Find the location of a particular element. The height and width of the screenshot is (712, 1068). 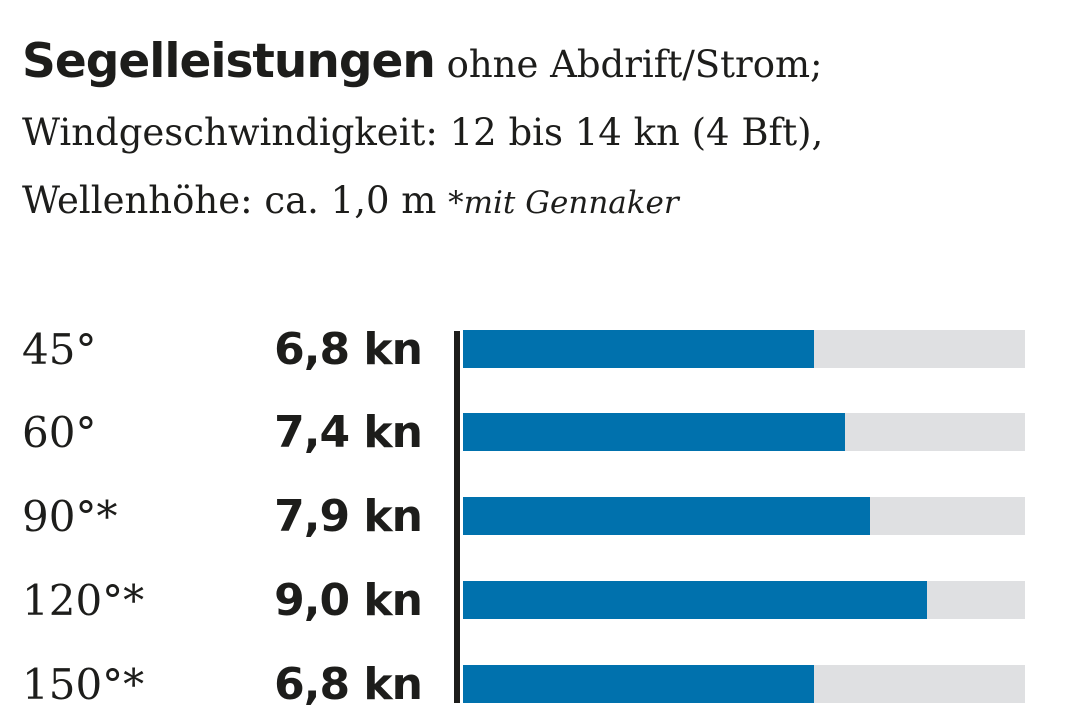

bar-row: 60° 7,4 kn is located at coordinates (534, 432).